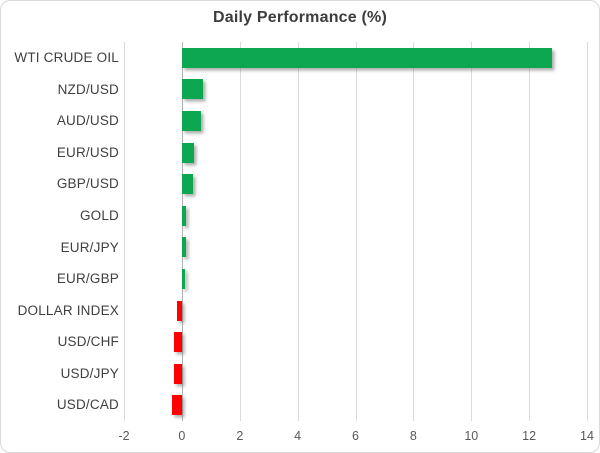 The image size is (600, 453). Describe the element at coordinates (183, 247) in the screenshot. I see `bar-eur-jpy` at that location.